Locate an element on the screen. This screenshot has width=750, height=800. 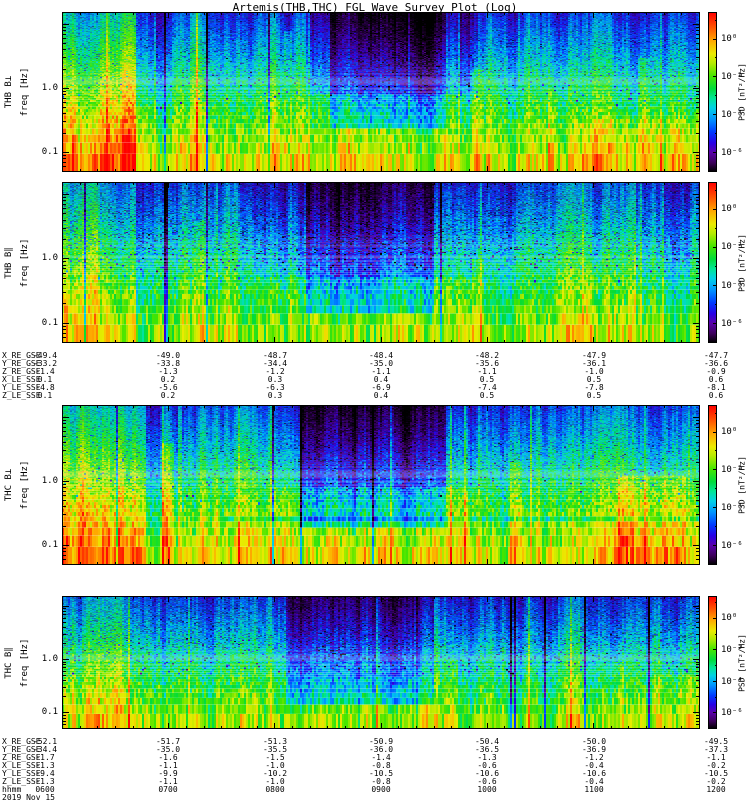
annotation-value-text: -0.8 is located at coordinates (381, 765).